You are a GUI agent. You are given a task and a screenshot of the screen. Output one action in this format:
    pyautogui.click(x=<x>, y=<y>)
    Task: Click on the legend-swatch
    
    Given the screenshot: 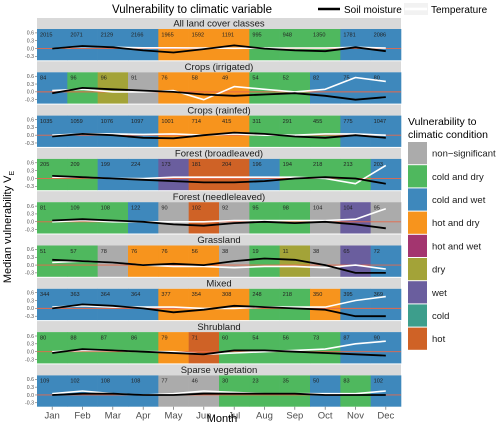 What is the action you would take?
    pyautogui.click(x=417, y=176)
    